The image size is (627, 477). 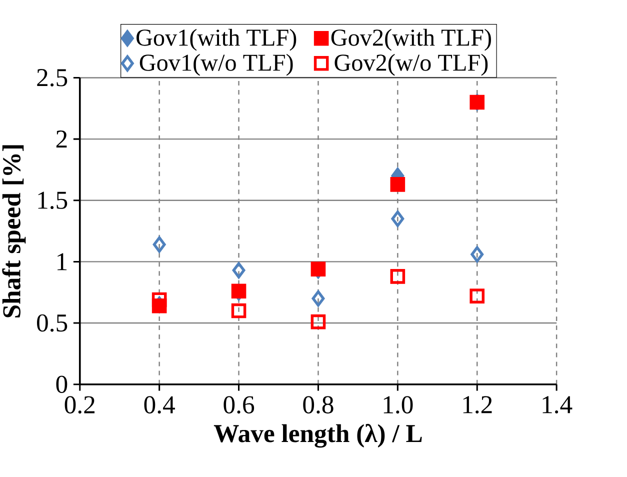 What do you see at coordinates (61, 139) in the screenshot?
I see `y-tick-label: 2` at bounding box center [61, 139].